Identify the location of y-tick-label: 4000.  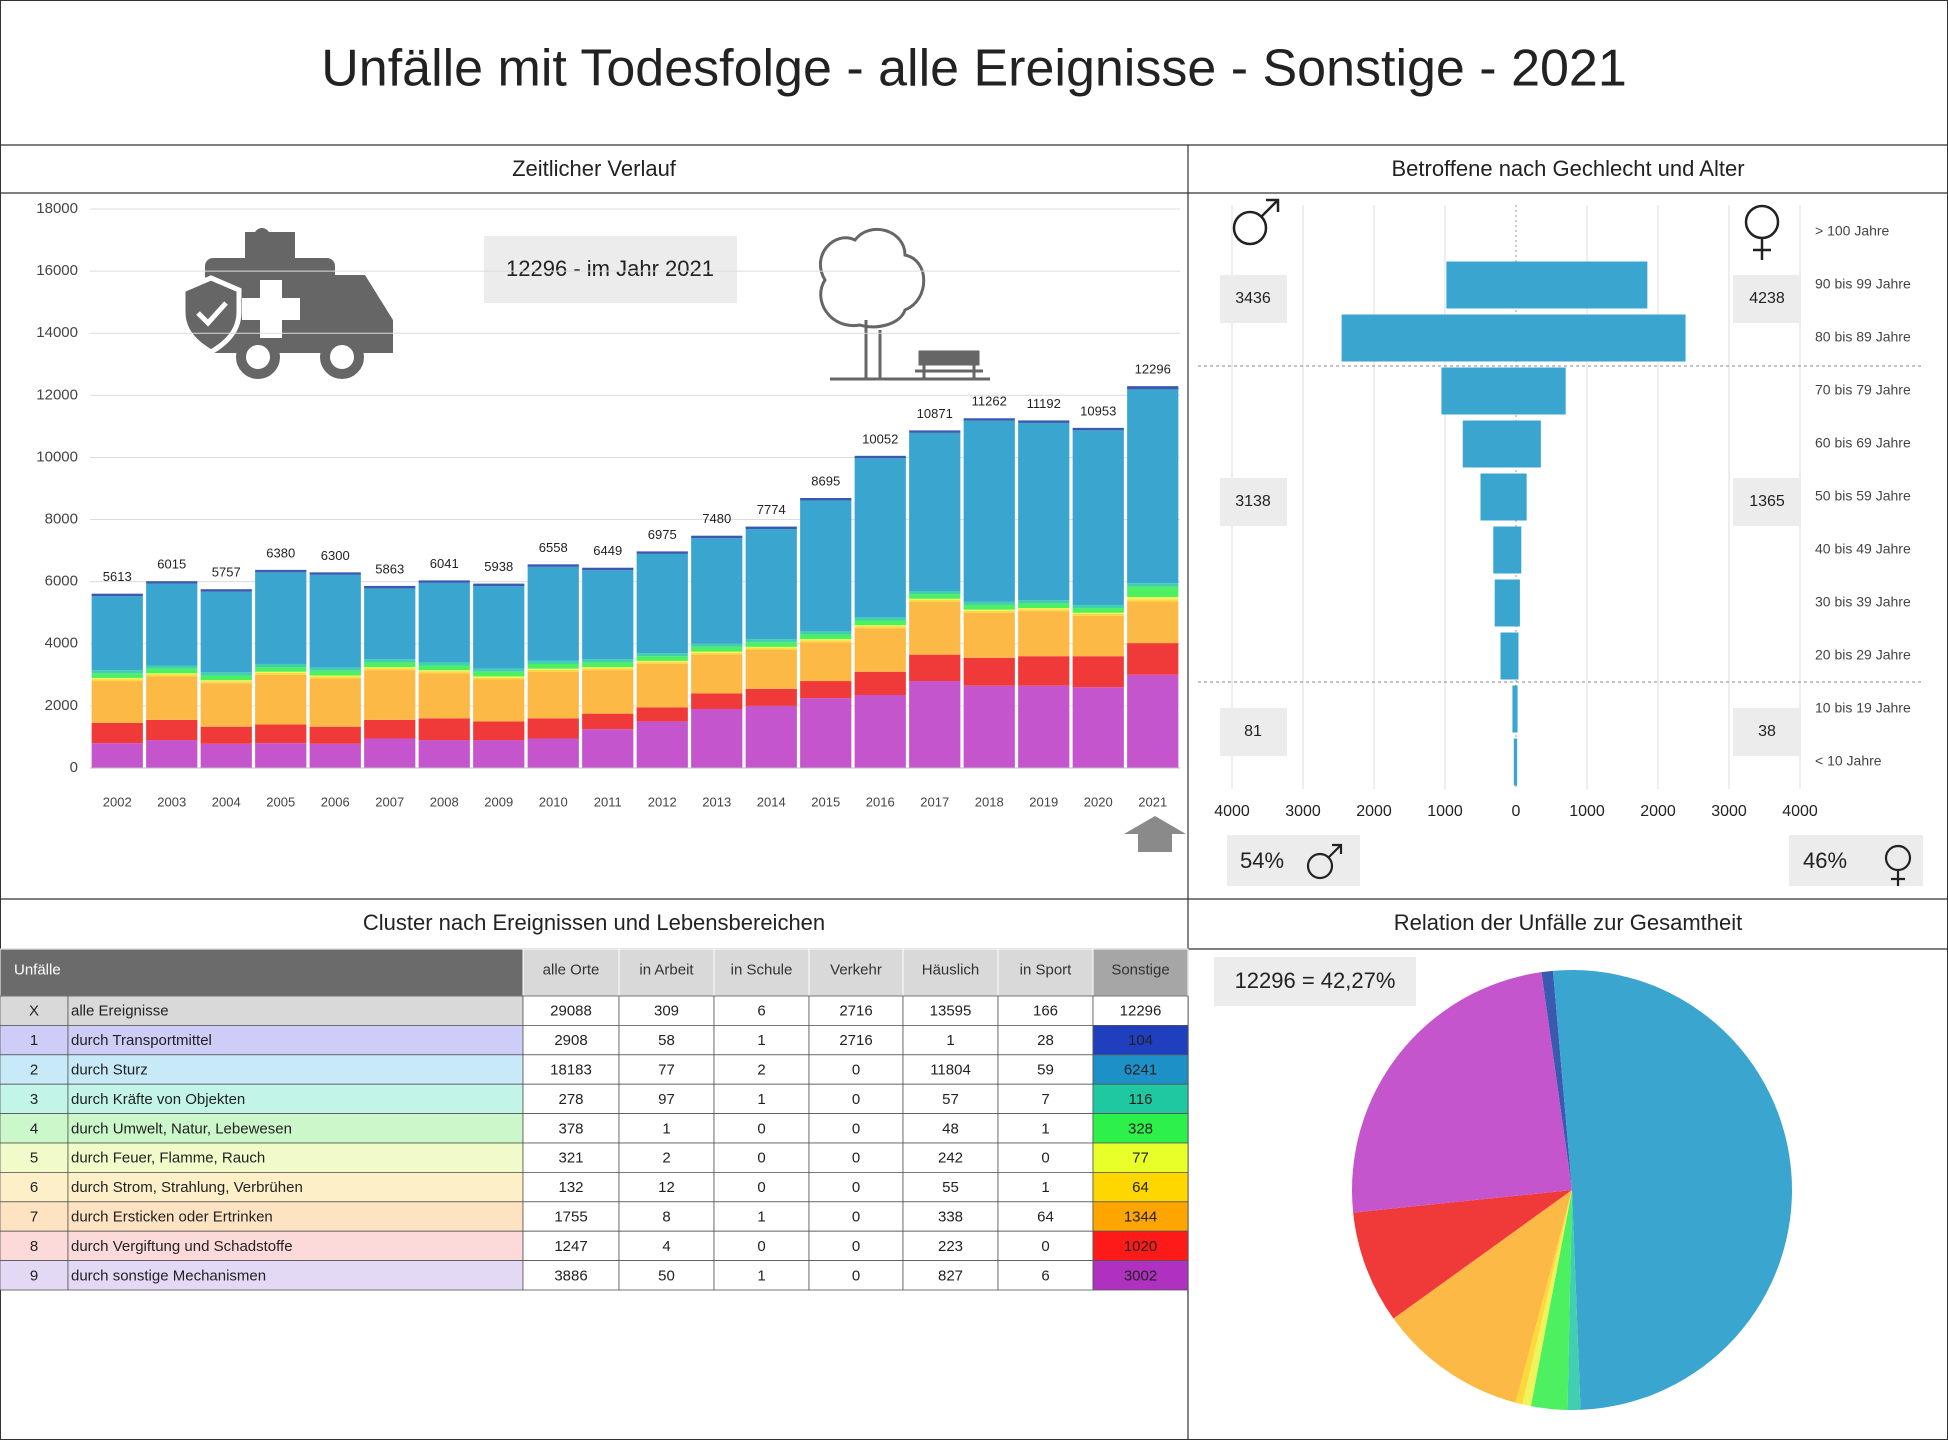
(61, 643).